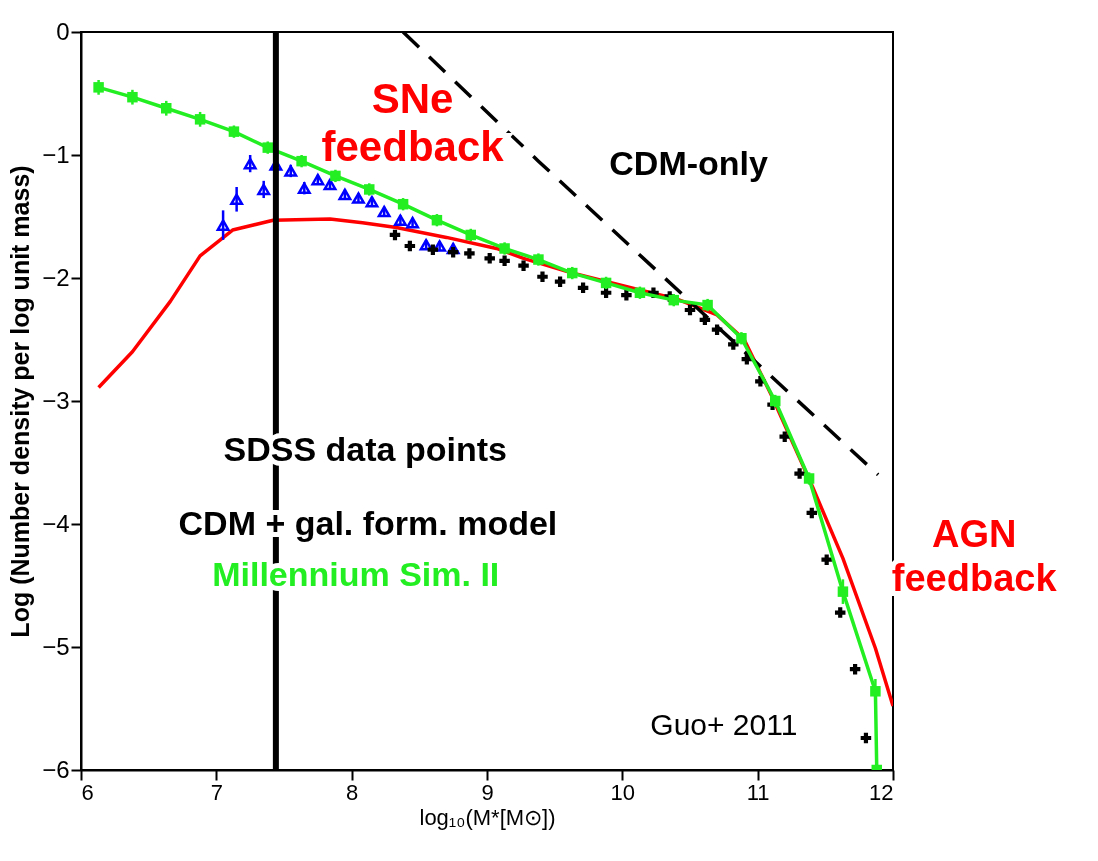 Image resolution: width=1098 pixels, height=861 pixels. What do you see at coordinates (56, 769) in the screenshot?
I see `y-tick-label: −6` at bounding box center [56, 769].